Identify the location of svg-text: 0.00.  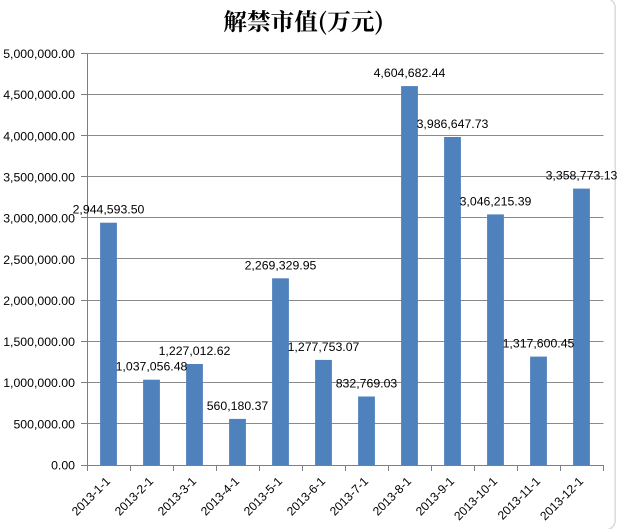
(63, 466).